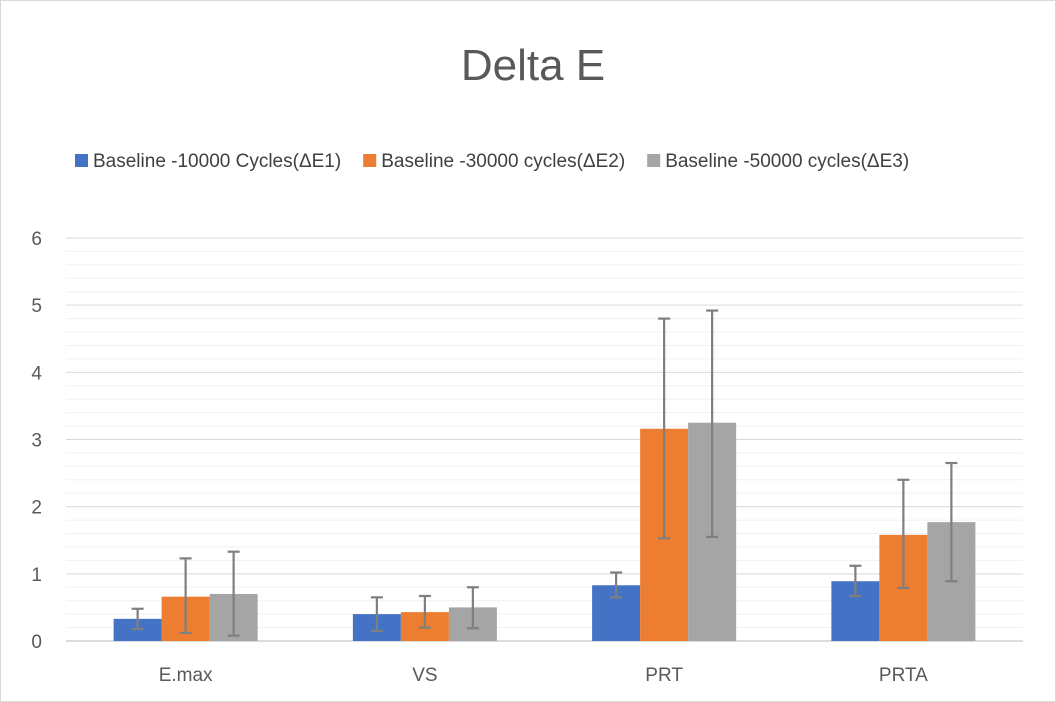  I want to click on y-tick-label: 2, so click(36, 508).